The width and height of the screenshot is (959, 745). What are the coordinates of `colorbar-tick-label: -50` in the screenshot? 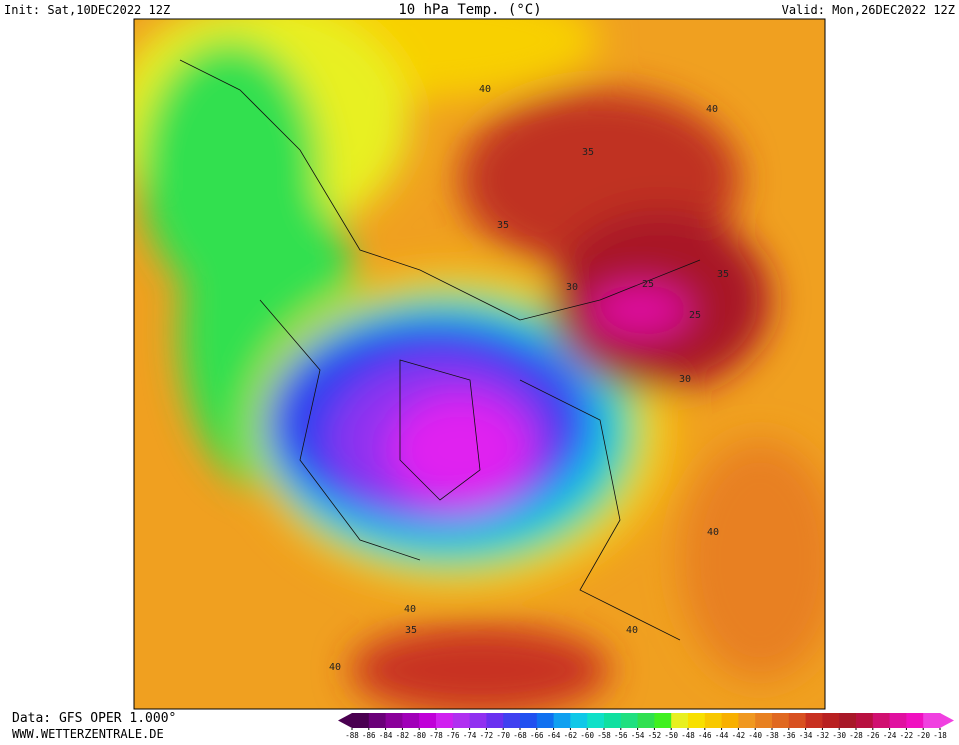 It's located at (671, 735).